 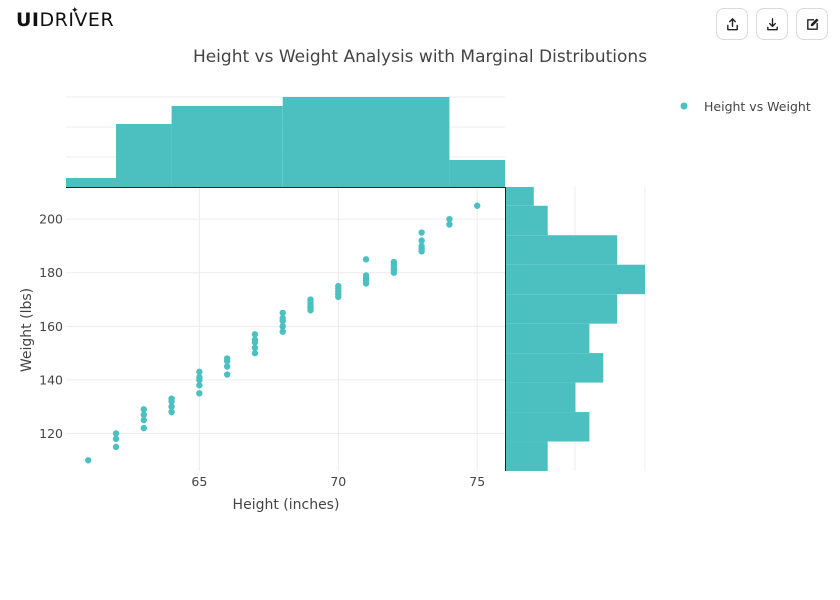 What do you see at coordinates (75, 11) in the screenshot?
I see `logo-sparkle-icon: ✦` at bounding box center [75, 11].